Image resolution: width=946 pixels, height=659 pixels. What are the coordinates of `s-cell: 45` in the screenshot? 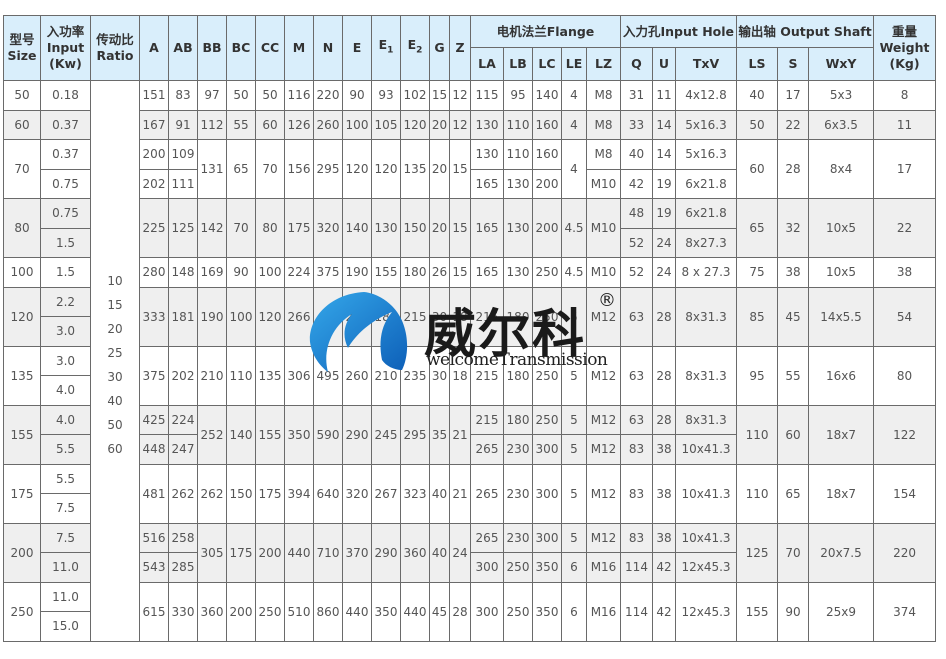 It's located at (793, 316).